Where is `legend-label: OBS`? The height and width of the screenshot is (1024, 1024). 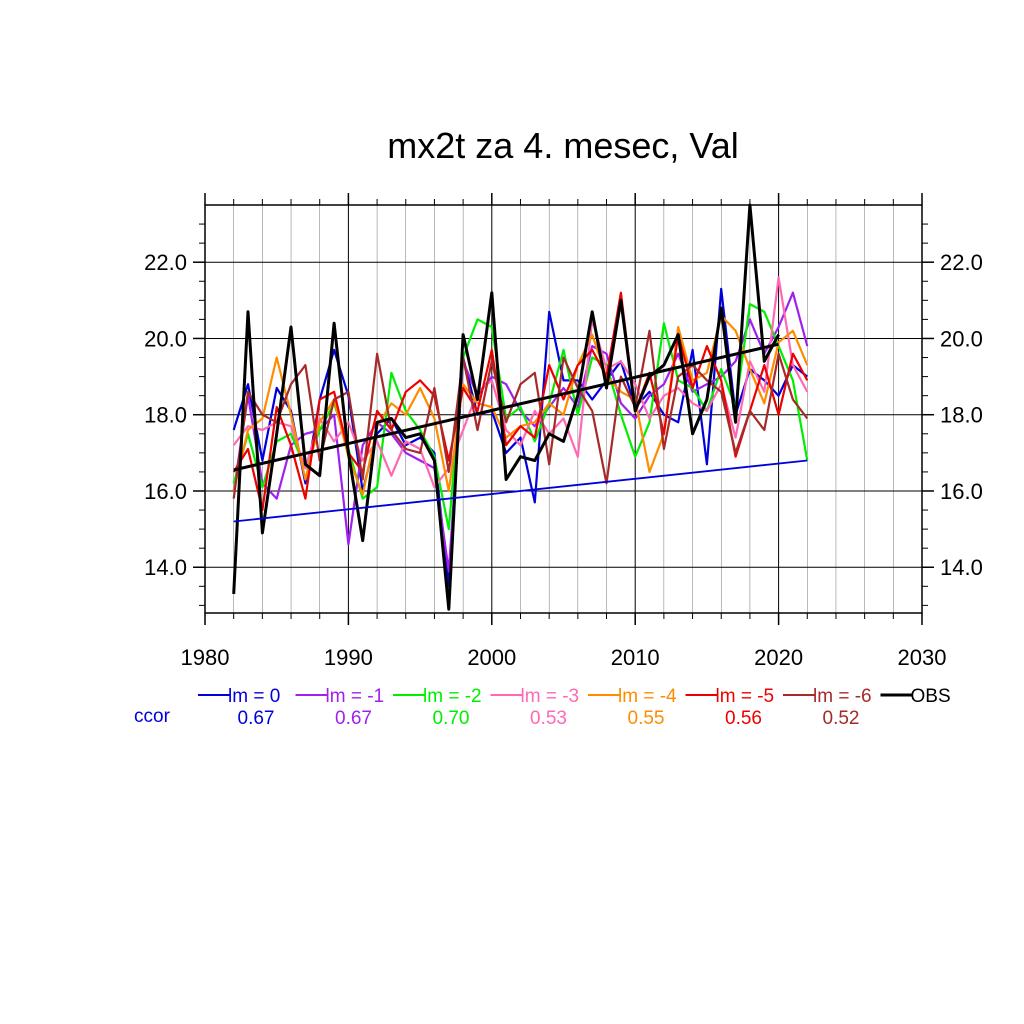 legend-label: OBS is located at coordinates (931, 696).